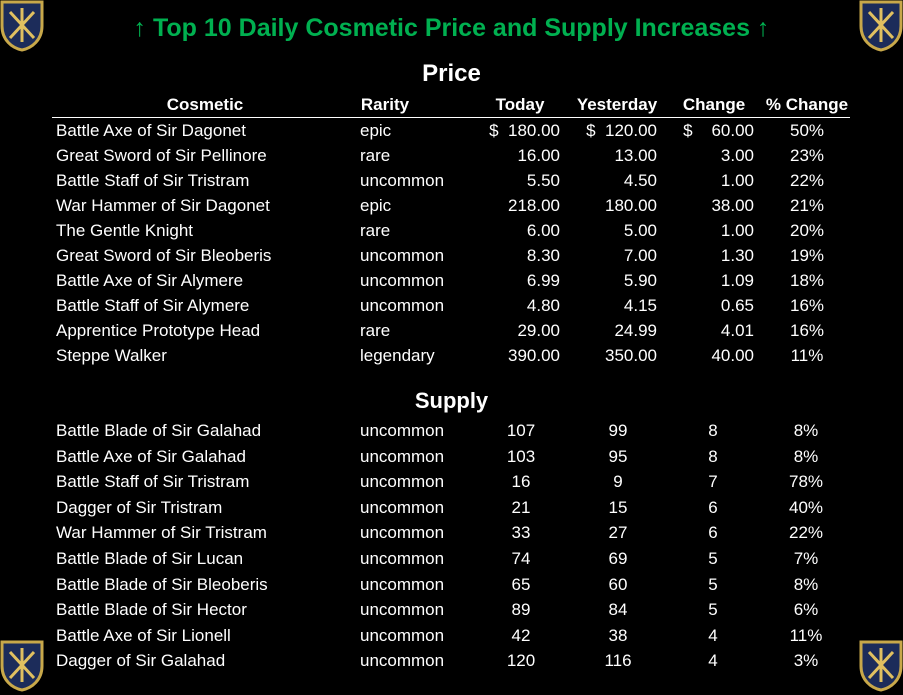 Image resolution: width=903 pixels, height=695 pixels. What do you see at coordinates (618, 456) in the screenshot?
I see `supply-cell: 95` at bounding box center [618, 456].